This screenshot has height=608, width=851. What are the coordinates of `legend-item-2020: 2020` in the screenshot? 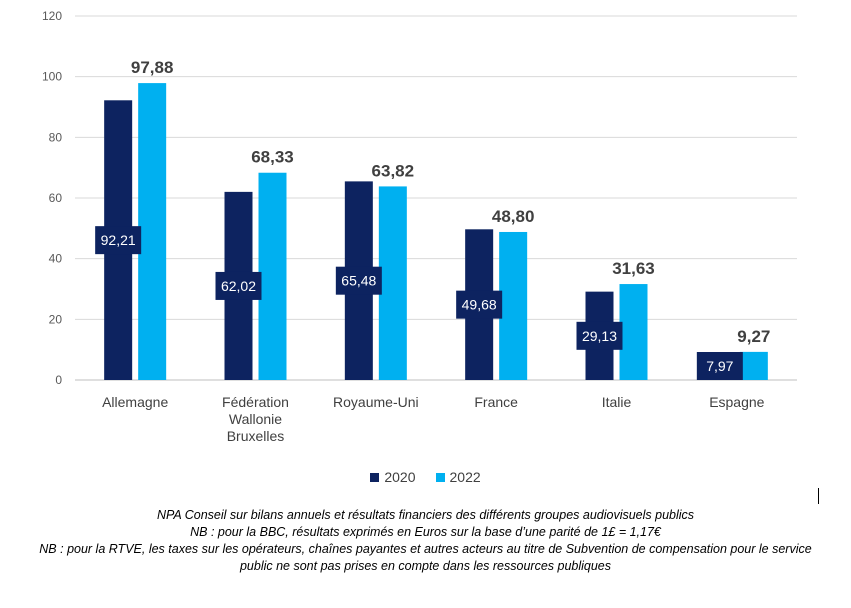 It's located at (393, 477).